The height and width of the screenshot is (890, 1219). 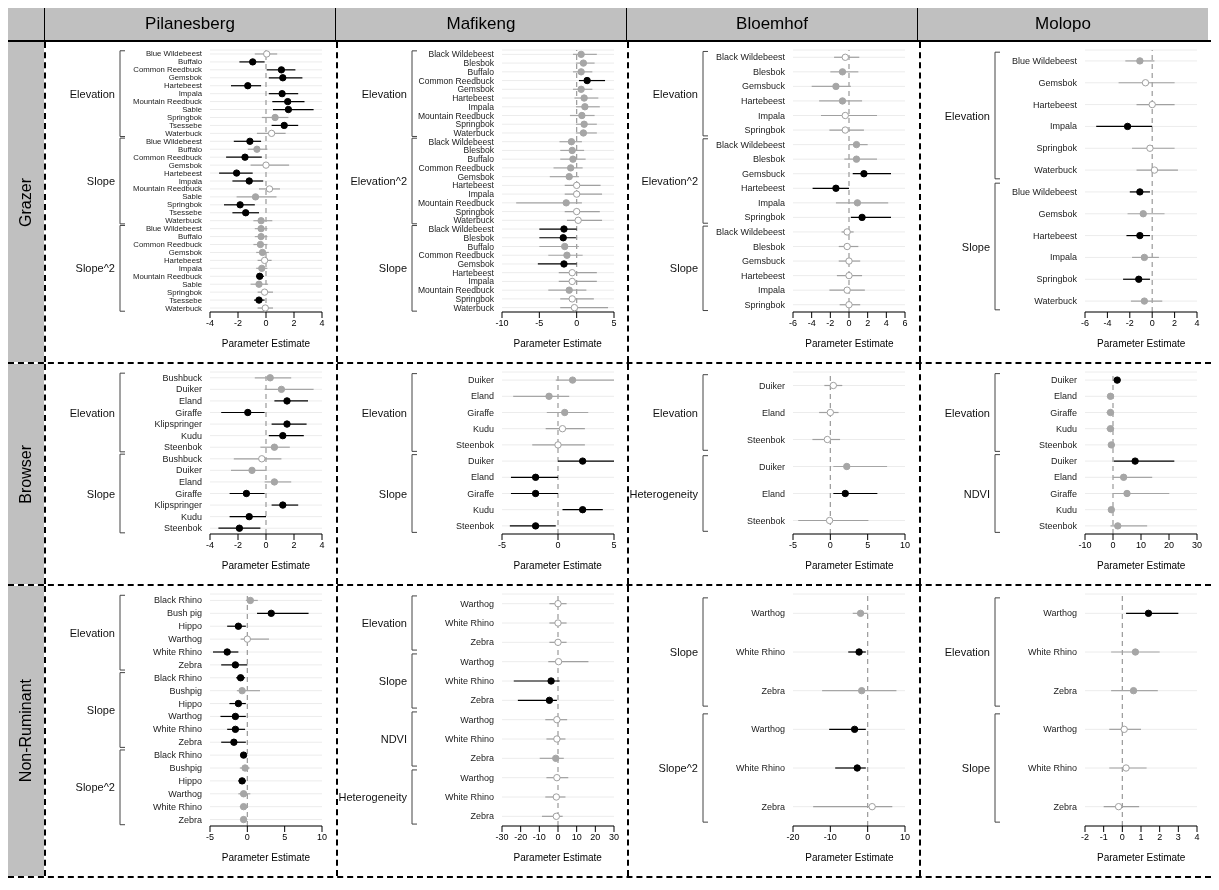 I want to click on y-axis-title: Non-Ruminant, so click(x=25, y=731).